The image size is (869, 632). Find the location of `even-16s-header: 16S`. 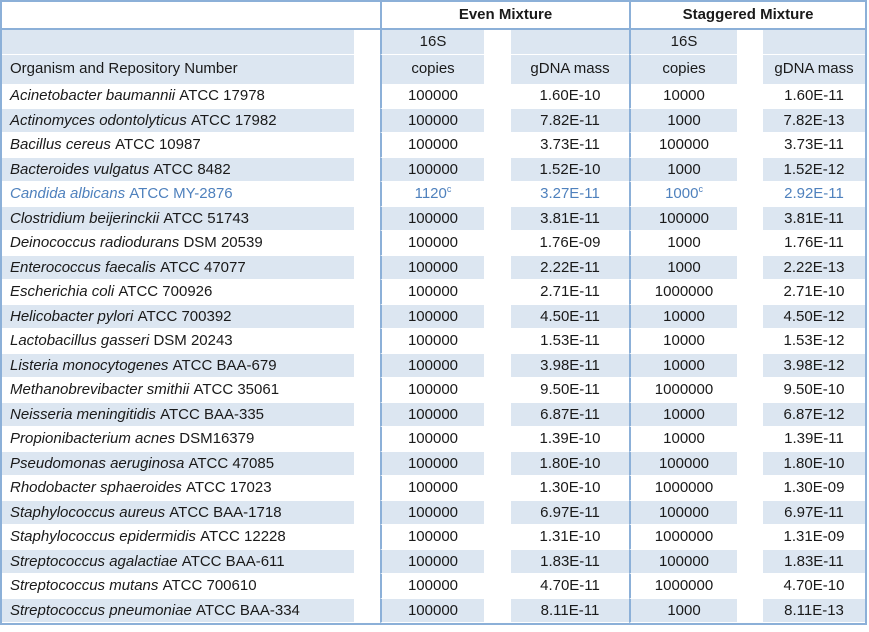

even-16s-header: 16S is located at coordinates (432, 42).